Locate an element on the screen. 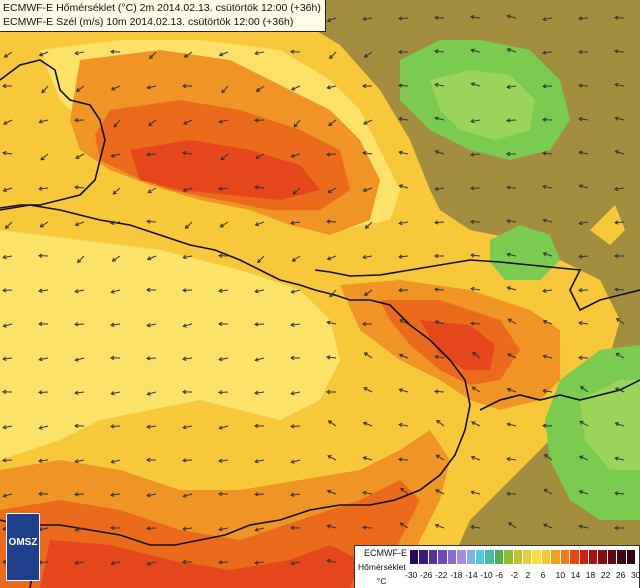 The width and height of the screenshot is (640, 588). legend-tick-label: 2 is located at coordinates (528, 575).